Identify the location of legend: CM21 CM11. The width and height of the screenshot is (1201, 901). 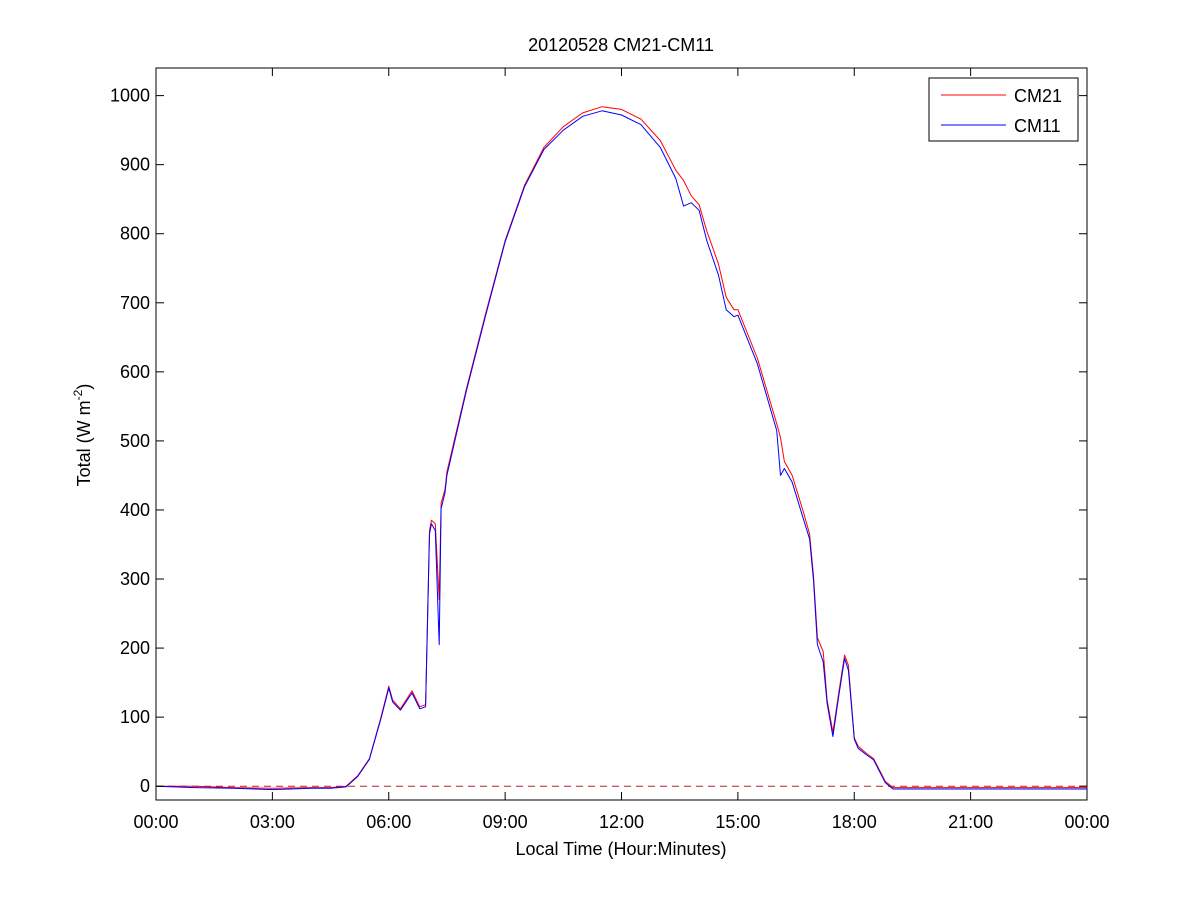
(1003, 109).